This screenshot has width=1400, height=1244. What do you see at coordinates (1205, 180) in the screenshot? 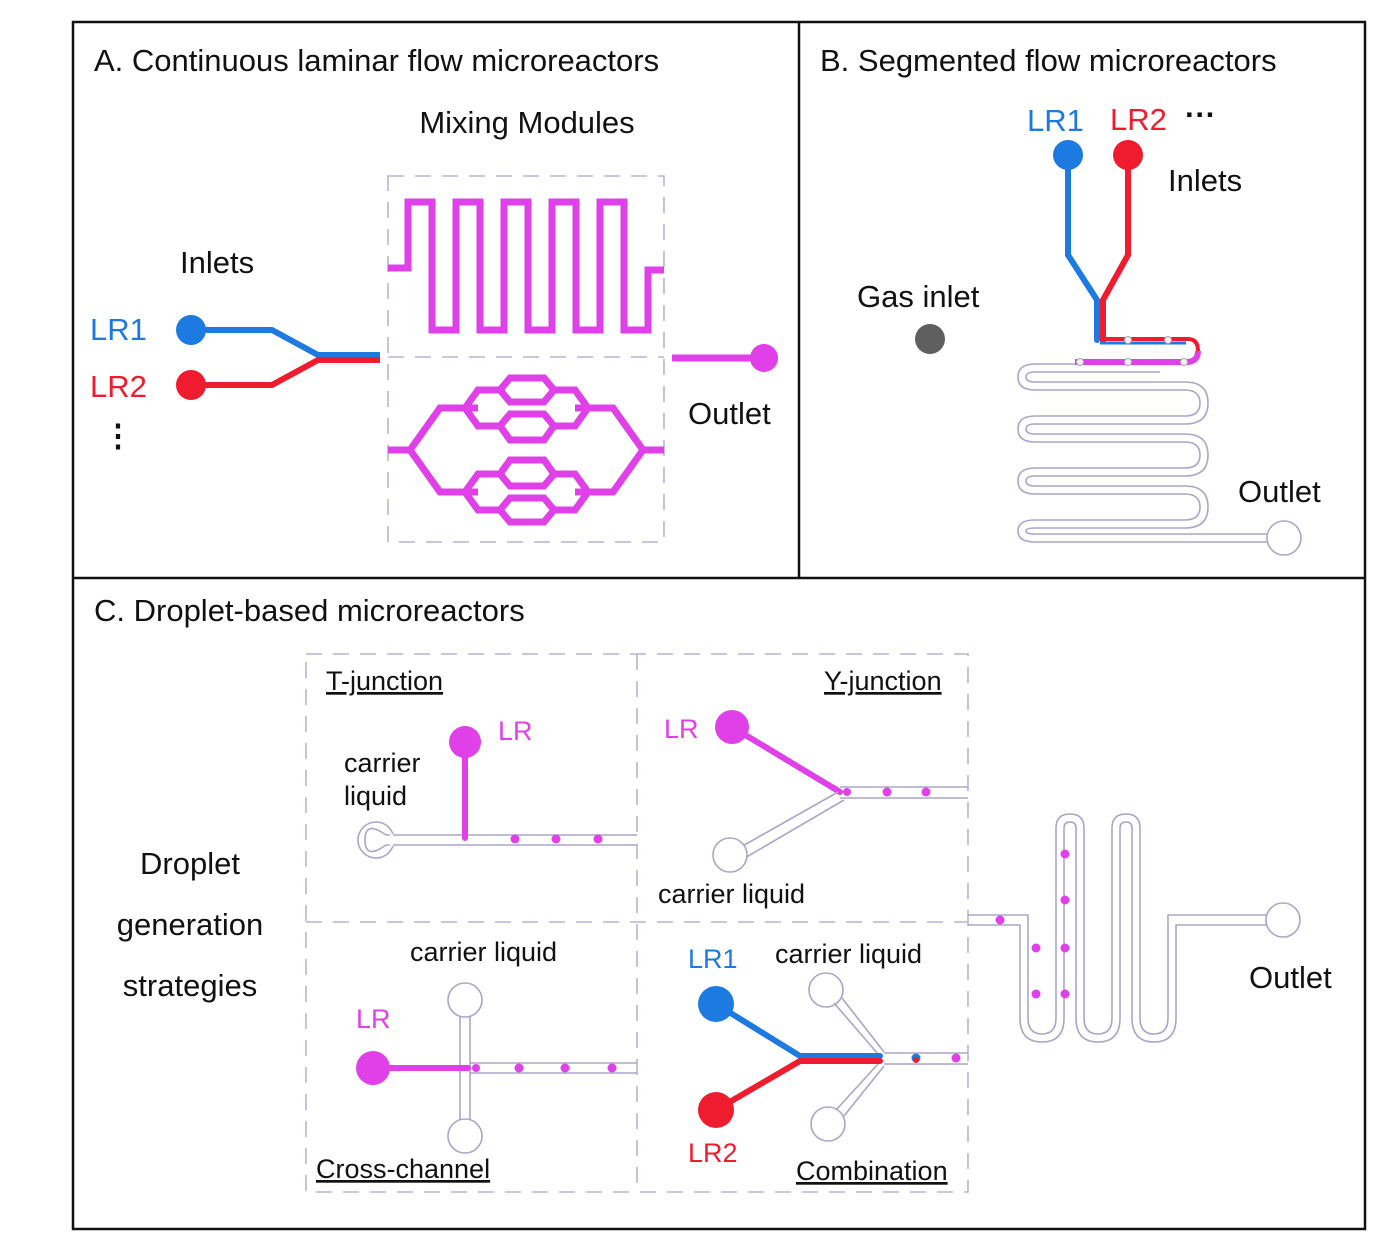
I see `panel-b-inlets-label: Inlets` at bounding box center [1205, 180].